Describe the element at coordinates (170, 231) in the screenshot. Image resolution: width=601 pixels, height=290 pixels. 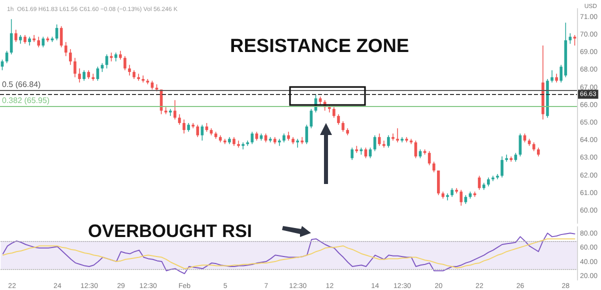
I see `annotation: OVERBOUGHT RSI` at that location.